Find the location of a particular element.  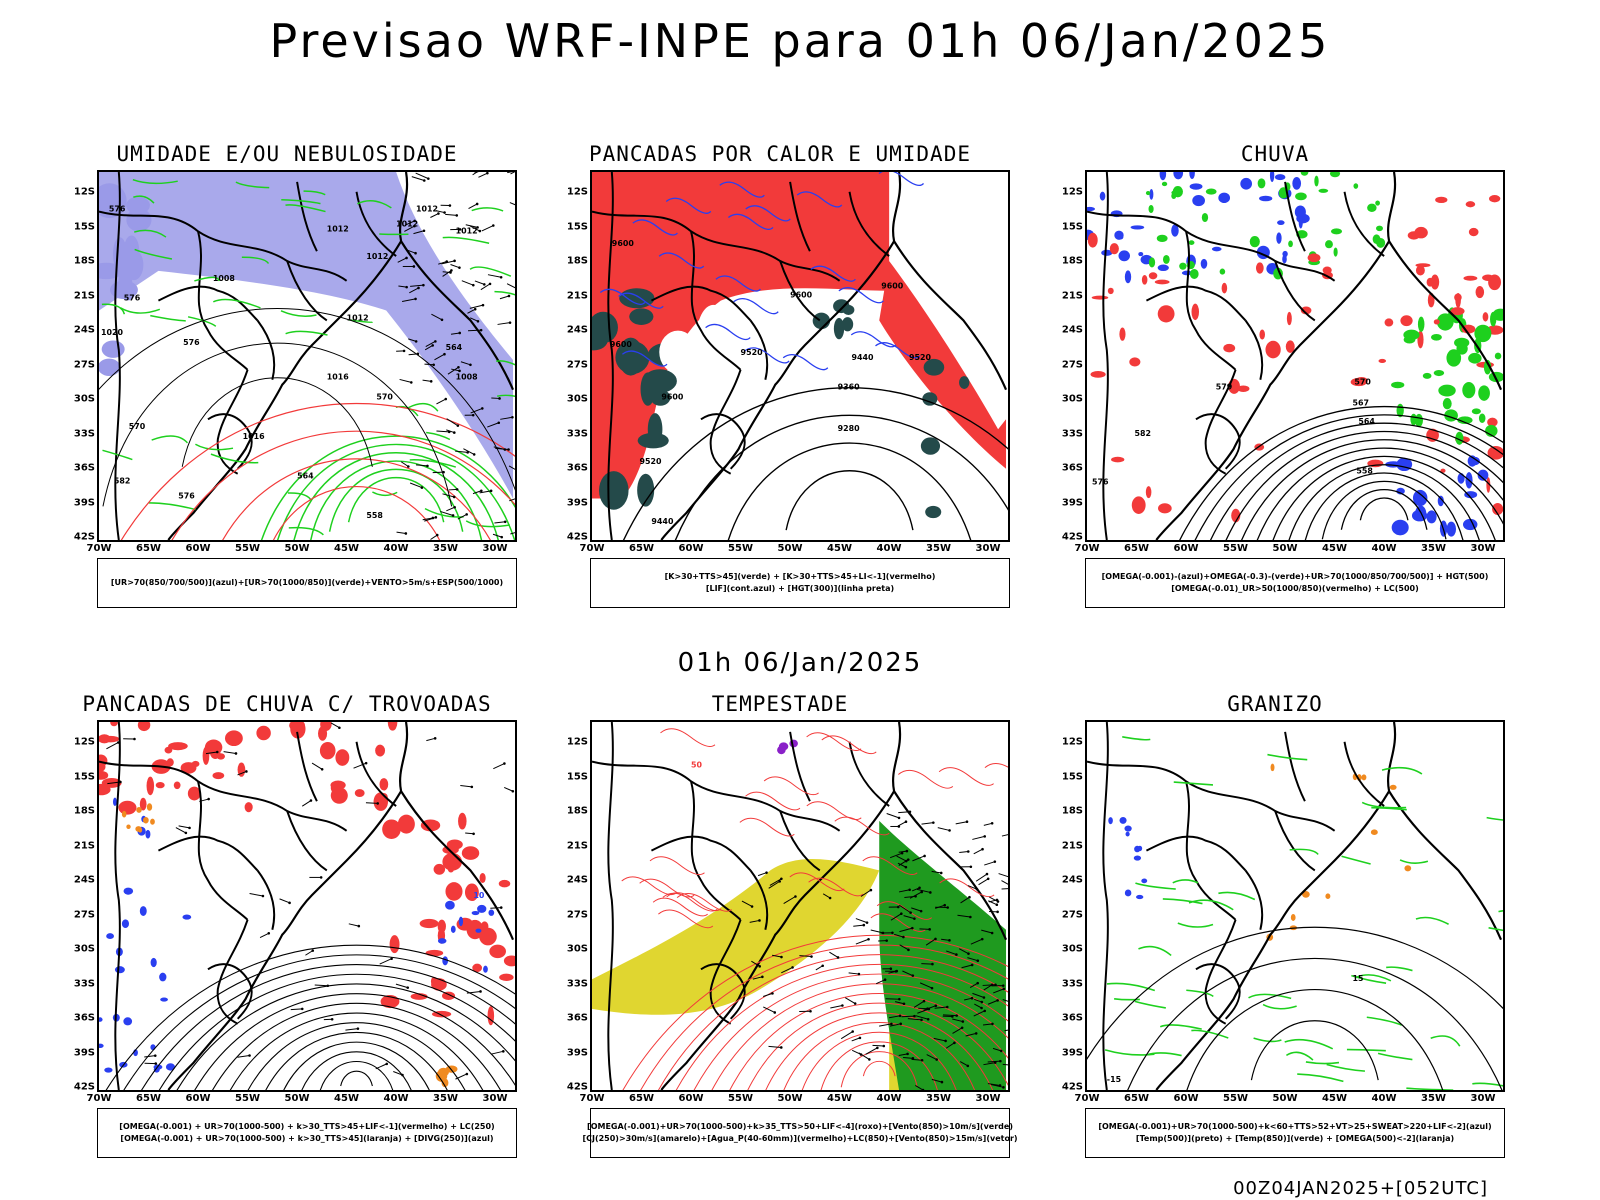

latitude-tick-label: 24S is located at coordinates (1072, 330).